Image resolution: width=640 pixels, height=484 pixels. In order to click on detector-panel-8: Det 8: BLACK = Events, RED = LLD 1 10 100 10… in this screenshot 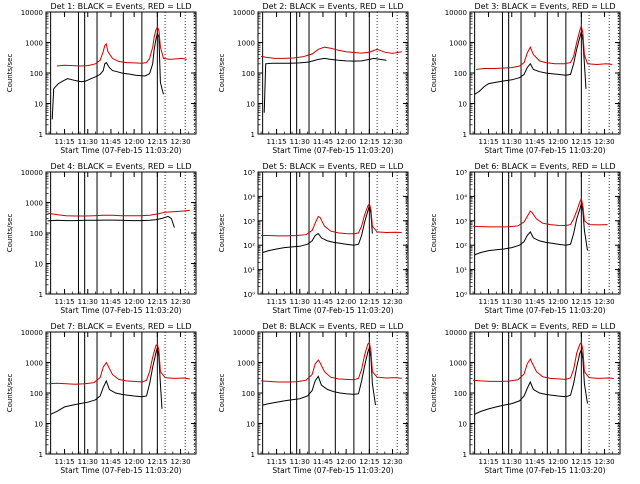, I will do `click(313, 398)`.